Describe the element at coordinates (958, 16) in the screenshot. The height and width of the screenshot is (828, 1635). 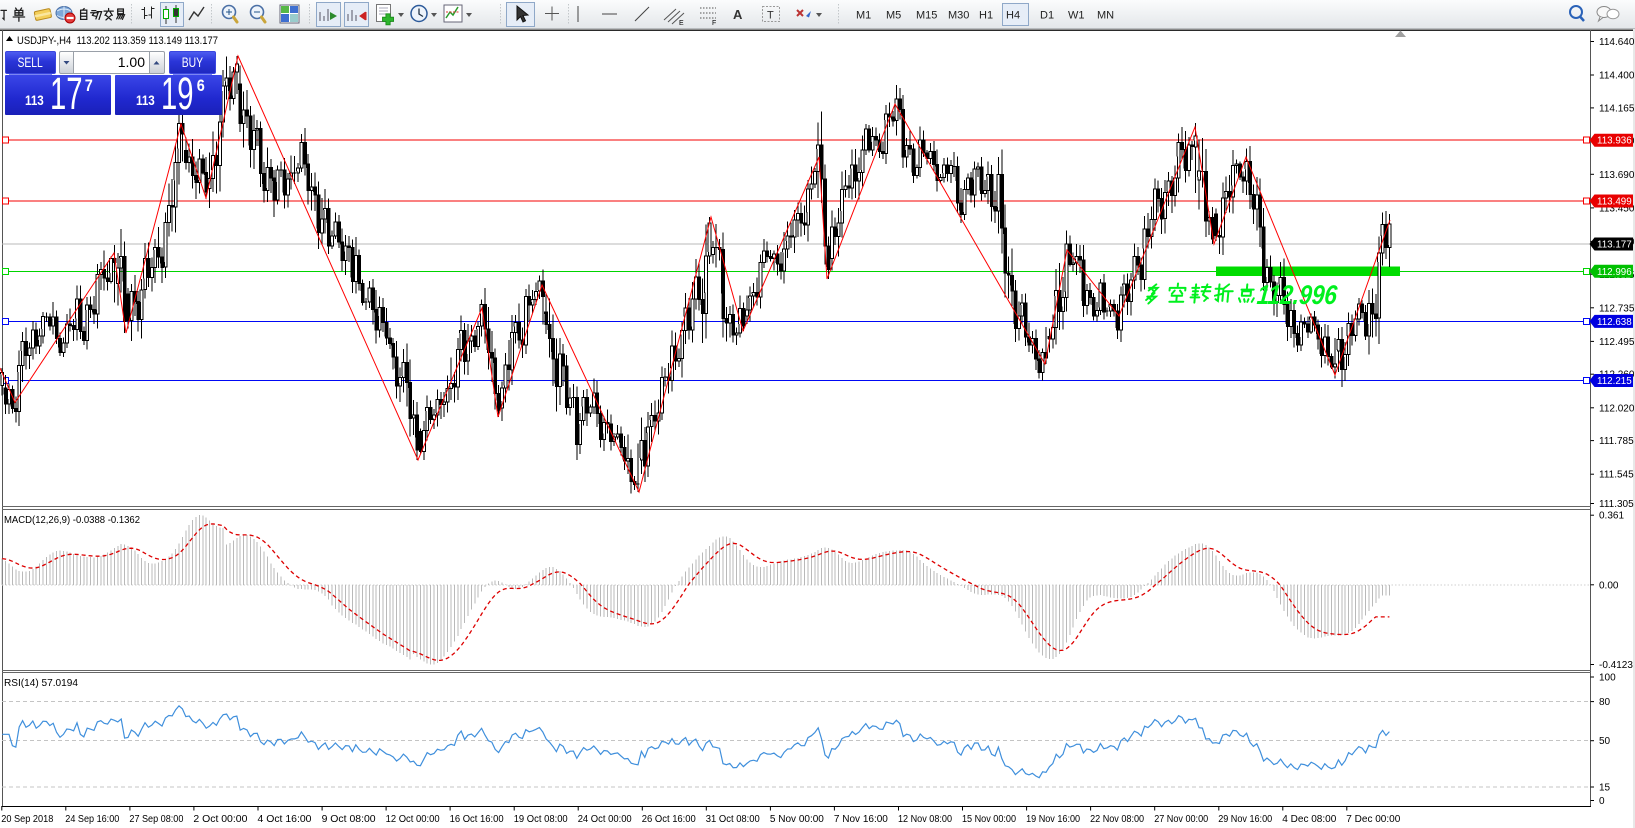
I see `svg-text: M30` at that location.